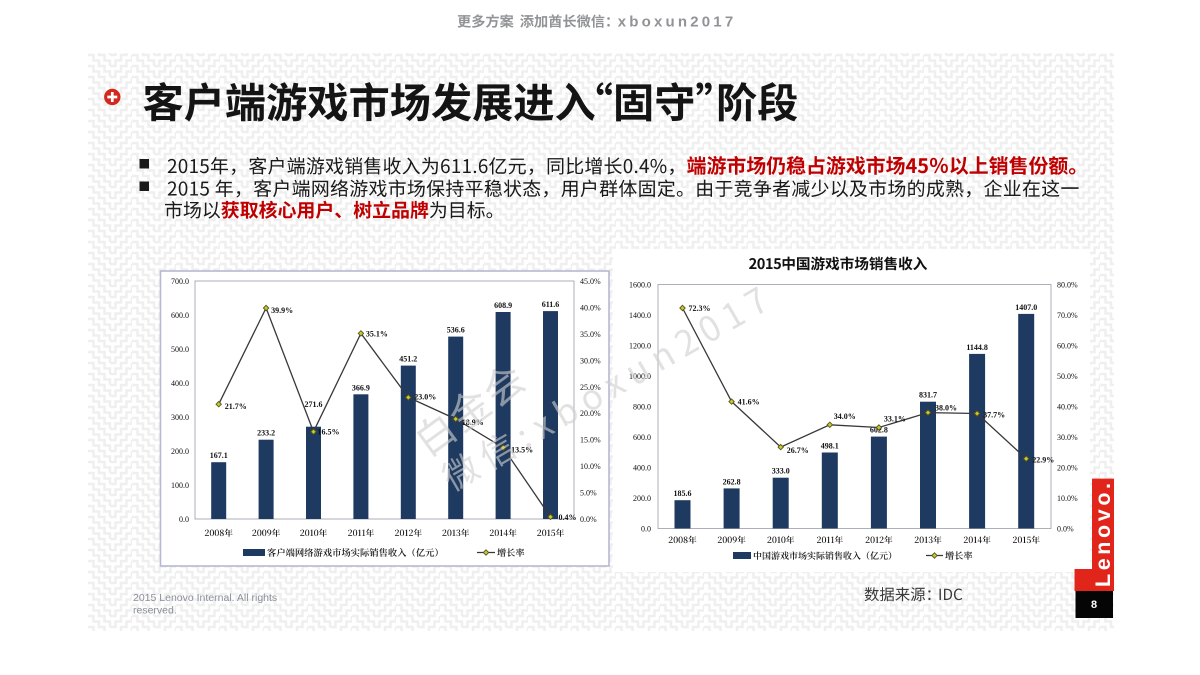  I want to click on svg-text: 611.6, so click(551, 304).